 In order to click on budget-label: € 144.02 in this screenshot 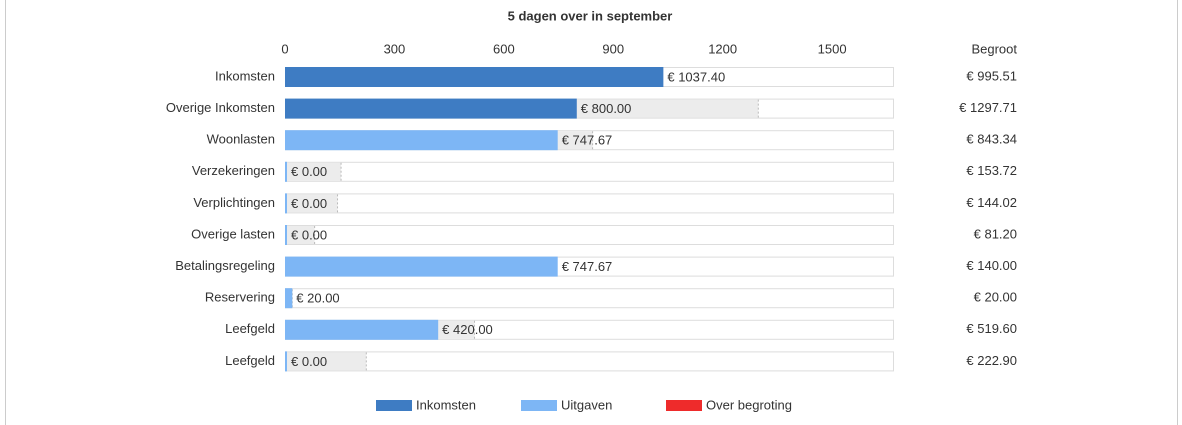, I will do `click(991, 202)`.